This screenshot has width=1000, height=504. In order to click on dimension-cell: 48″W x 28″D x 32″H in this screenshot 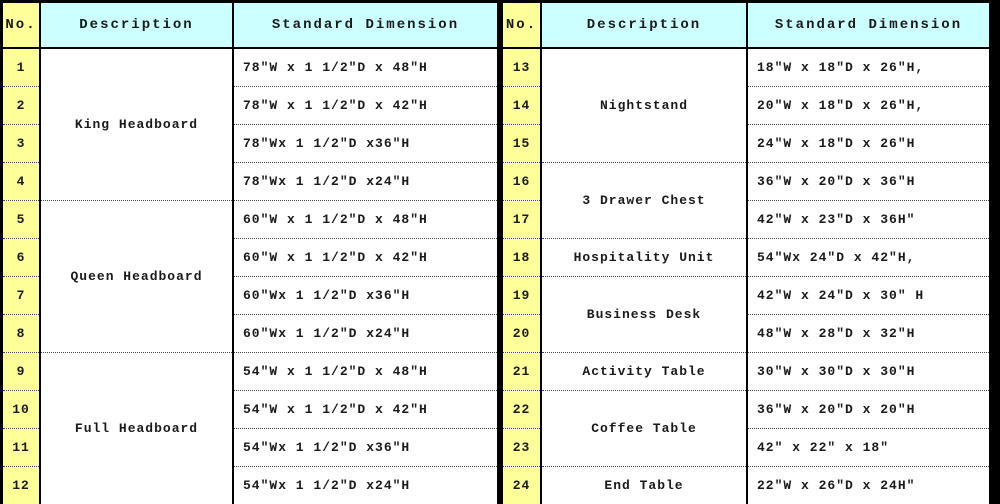, I will do `click(868, 334)`.